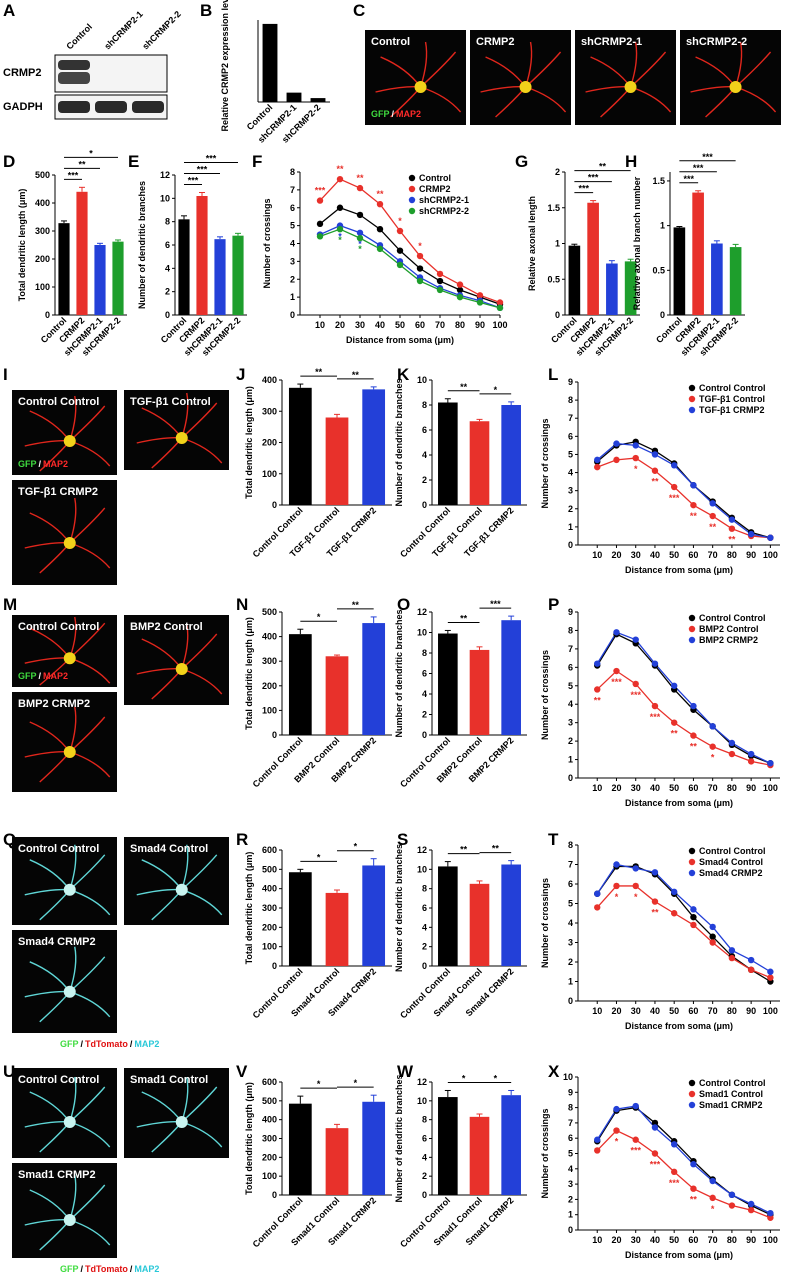  Describe the element at coordinates (269, 850) in the screenshot. I see `y-tick-label: 600` at that location.